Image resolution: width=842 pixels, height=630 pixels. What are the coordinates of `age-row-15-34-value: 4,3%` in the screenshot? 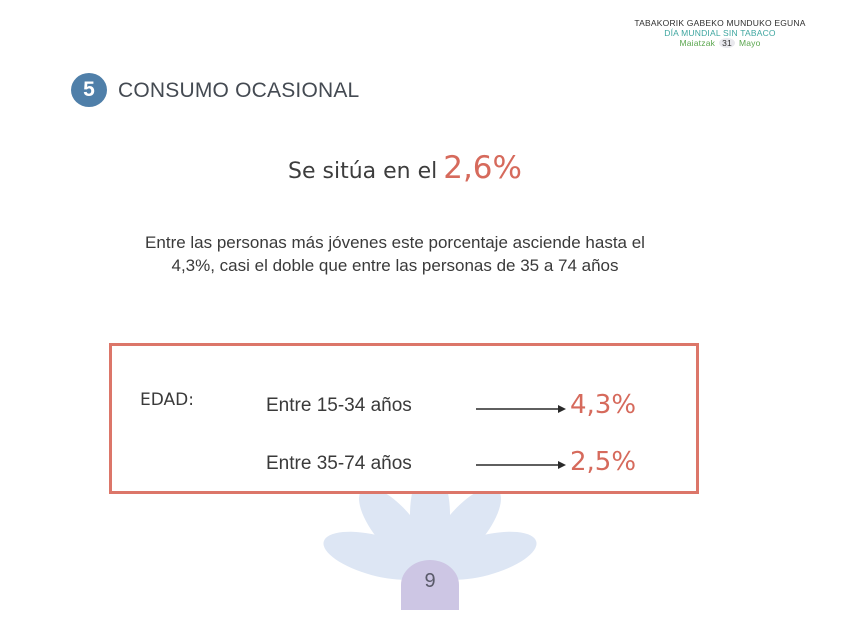 It's located at (603, 405).